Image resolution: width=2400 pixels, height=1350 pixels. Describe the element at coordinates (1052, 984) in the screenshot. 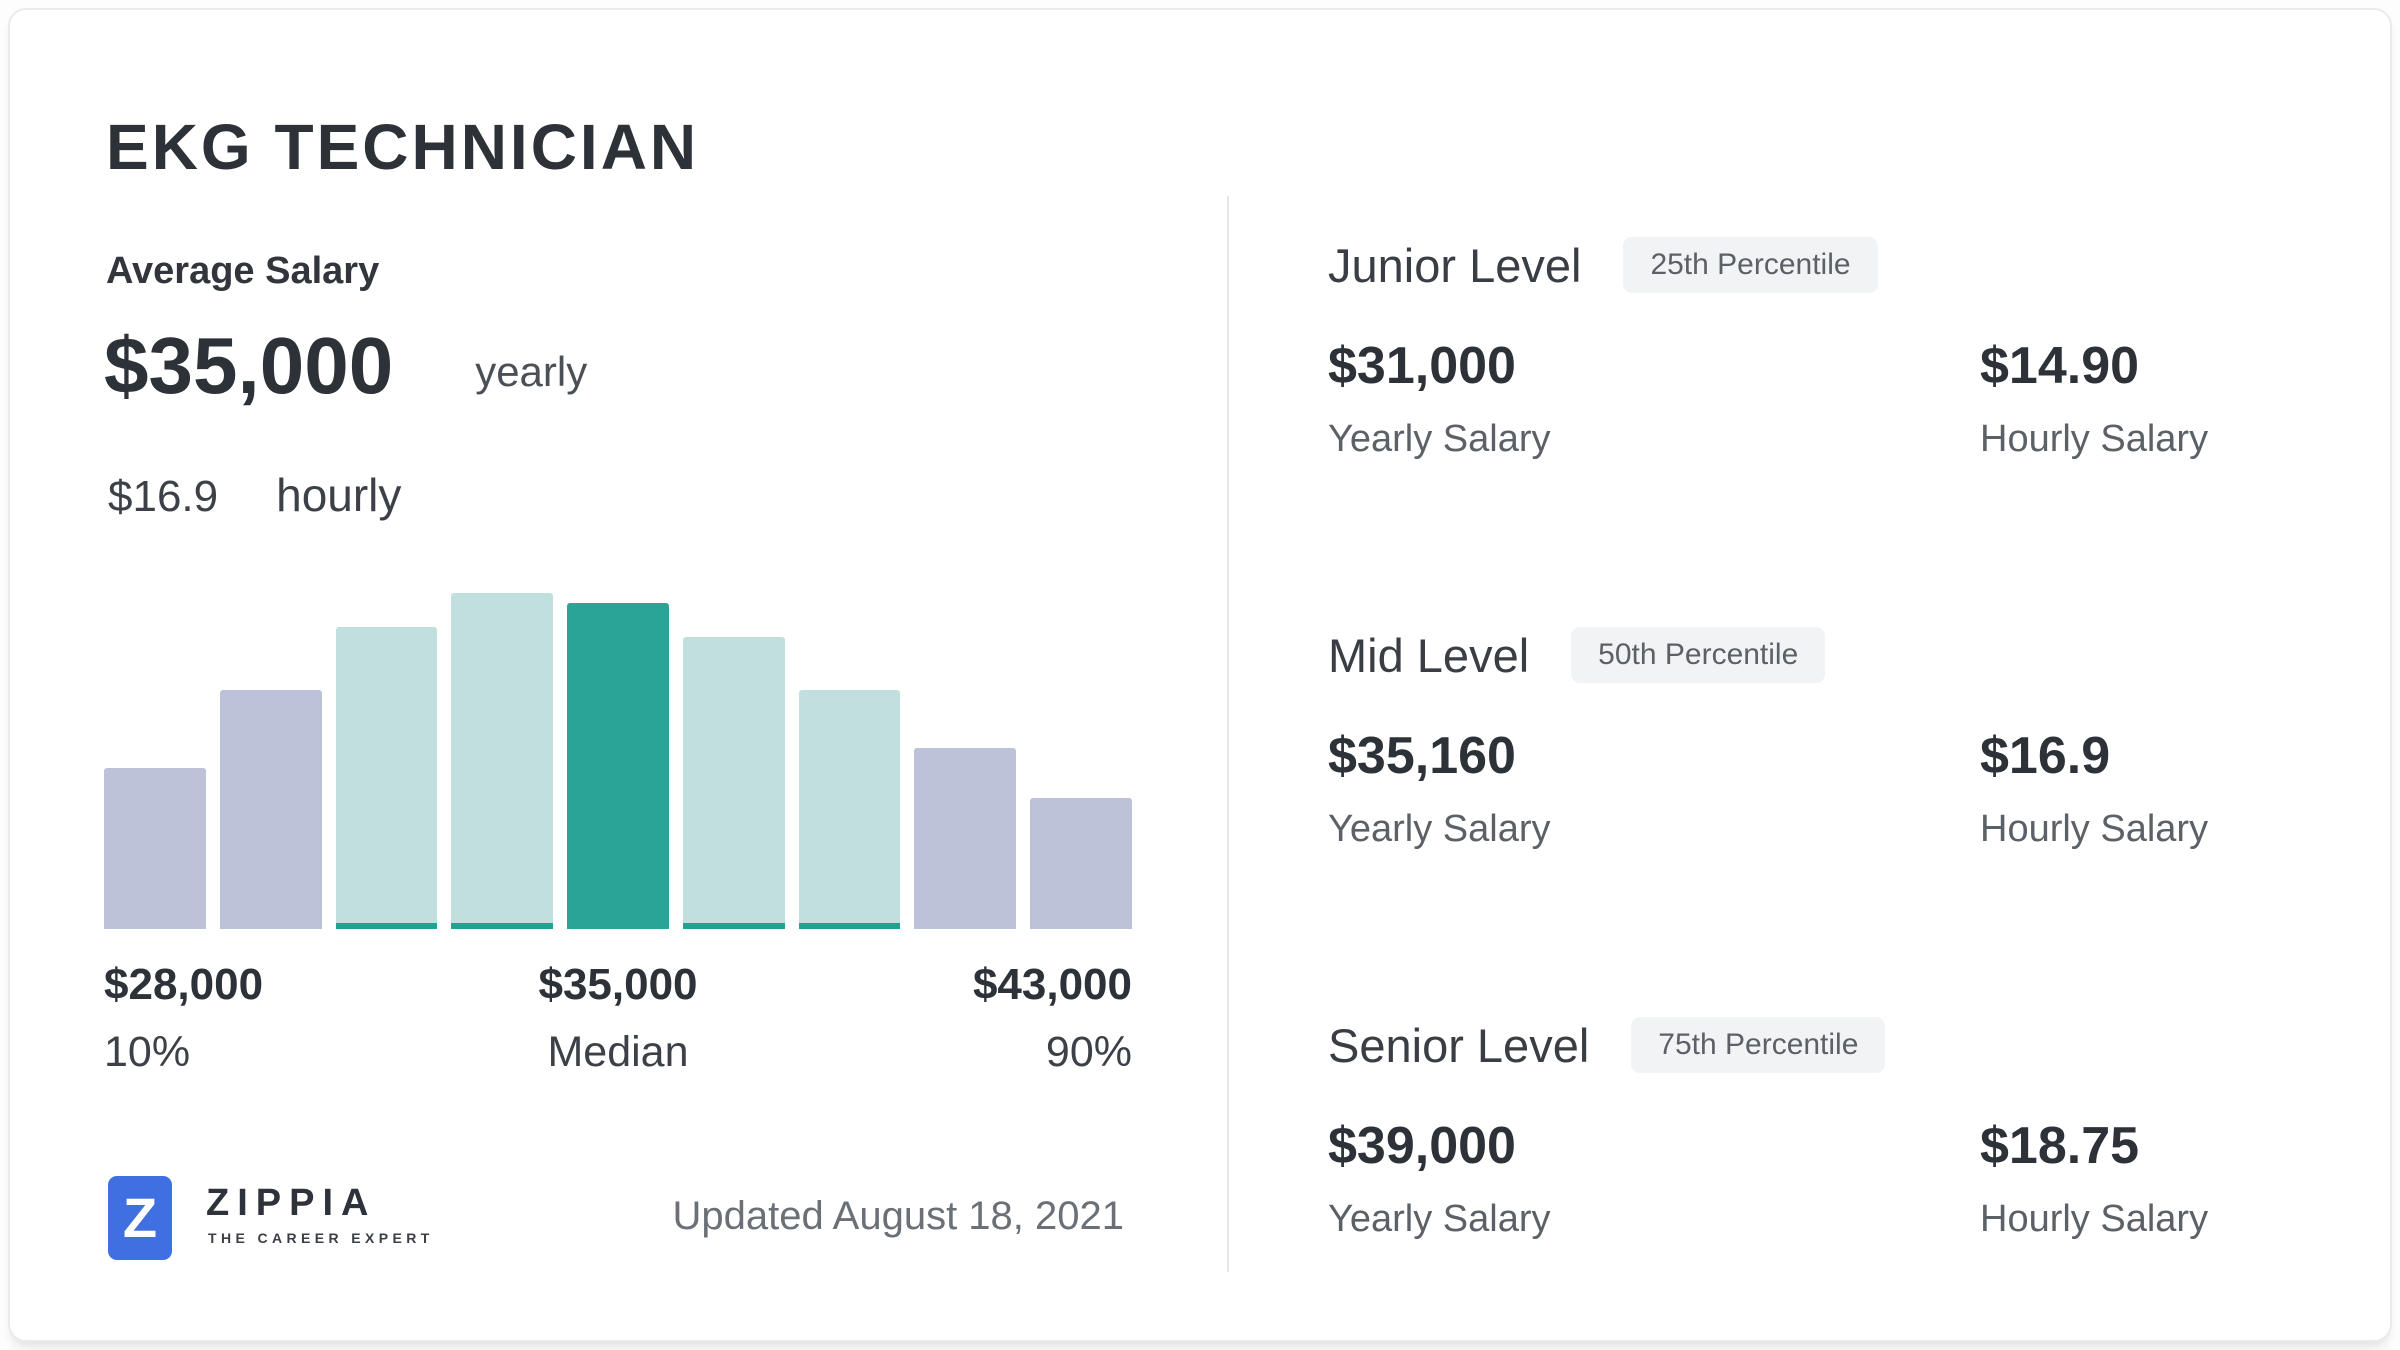

I see `p90-value-label: $43,000` at that location.